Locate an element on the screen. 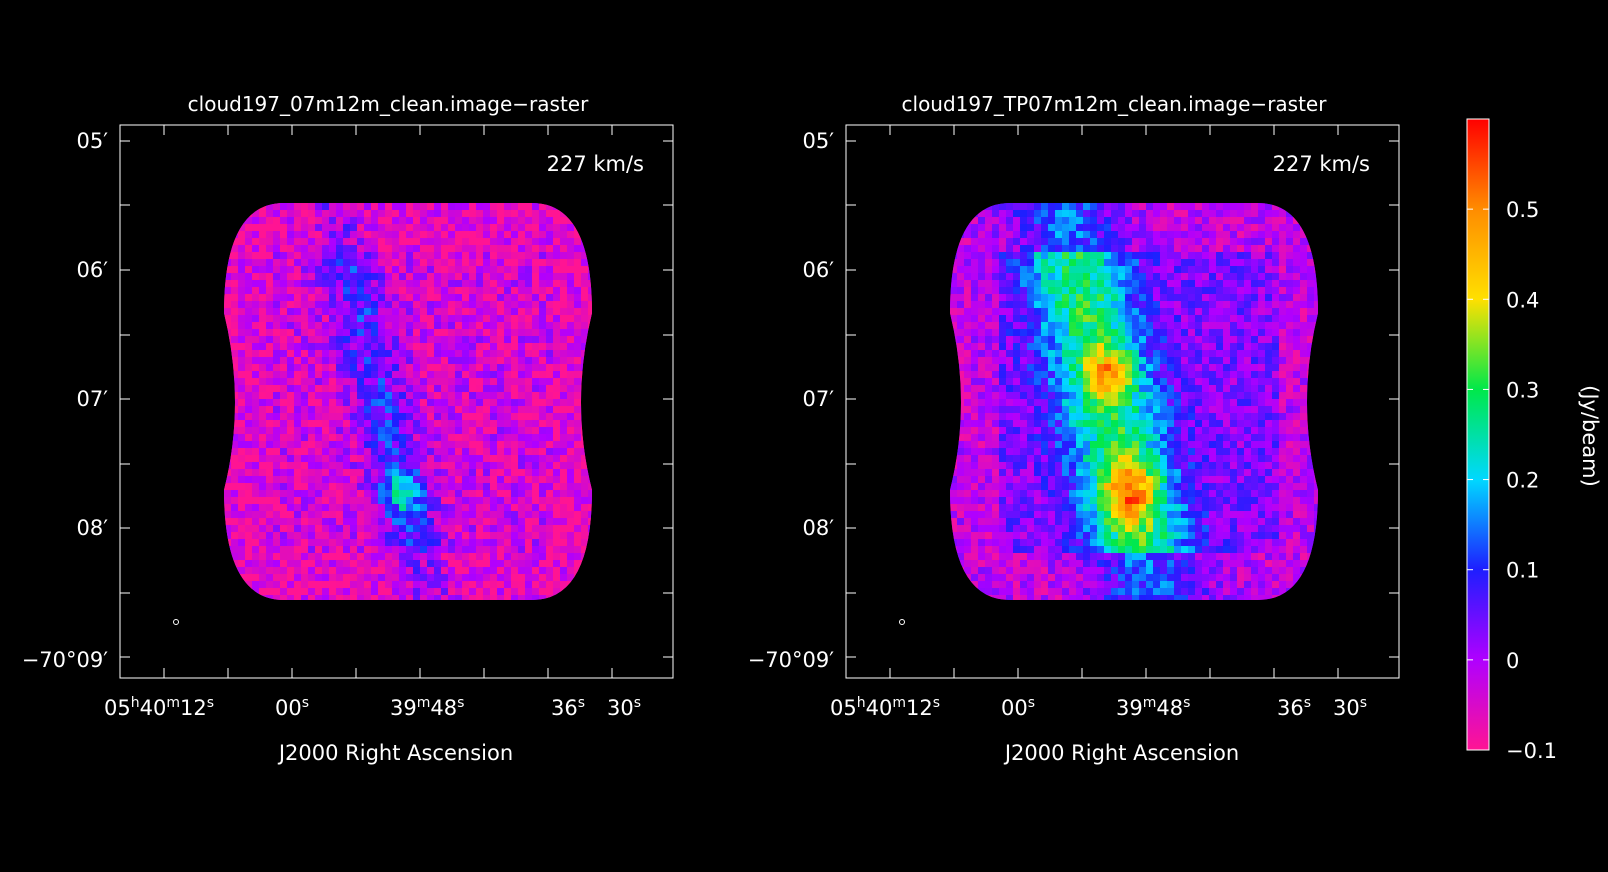  colorbar-ticks: 0.5 0.4 0.3 0.2 0.1 0 −0.1 is located at coordinates (1512, 480).